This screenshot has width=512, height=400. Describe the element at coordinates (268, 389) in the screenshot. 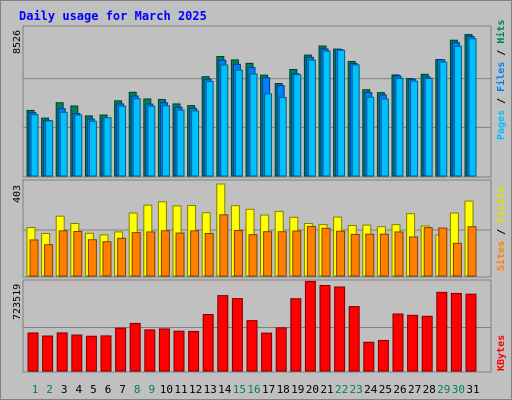

I see `day-label: 17` at that location.